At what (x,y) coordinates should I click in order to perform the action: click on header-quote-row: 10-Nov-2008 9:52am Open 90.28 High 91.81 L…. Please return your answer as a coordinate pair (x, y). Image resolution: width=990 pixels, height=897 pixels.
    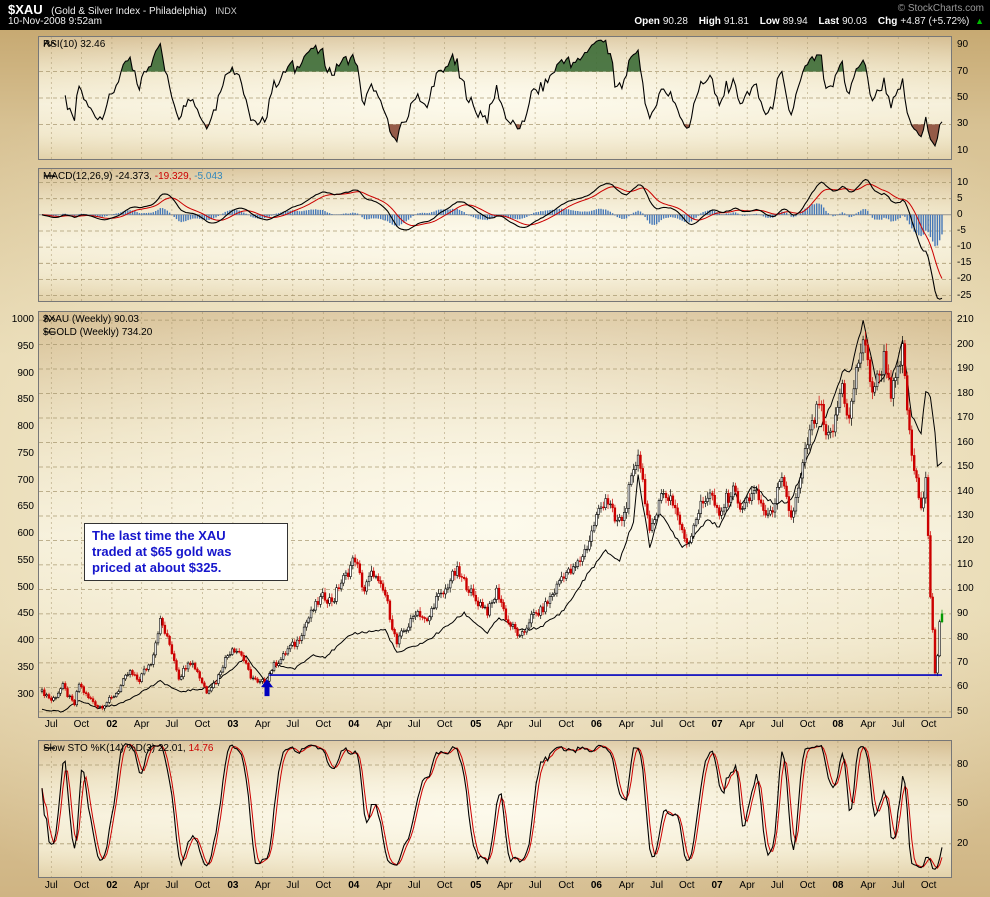
    Looking at the image, I should click on (496, 22).